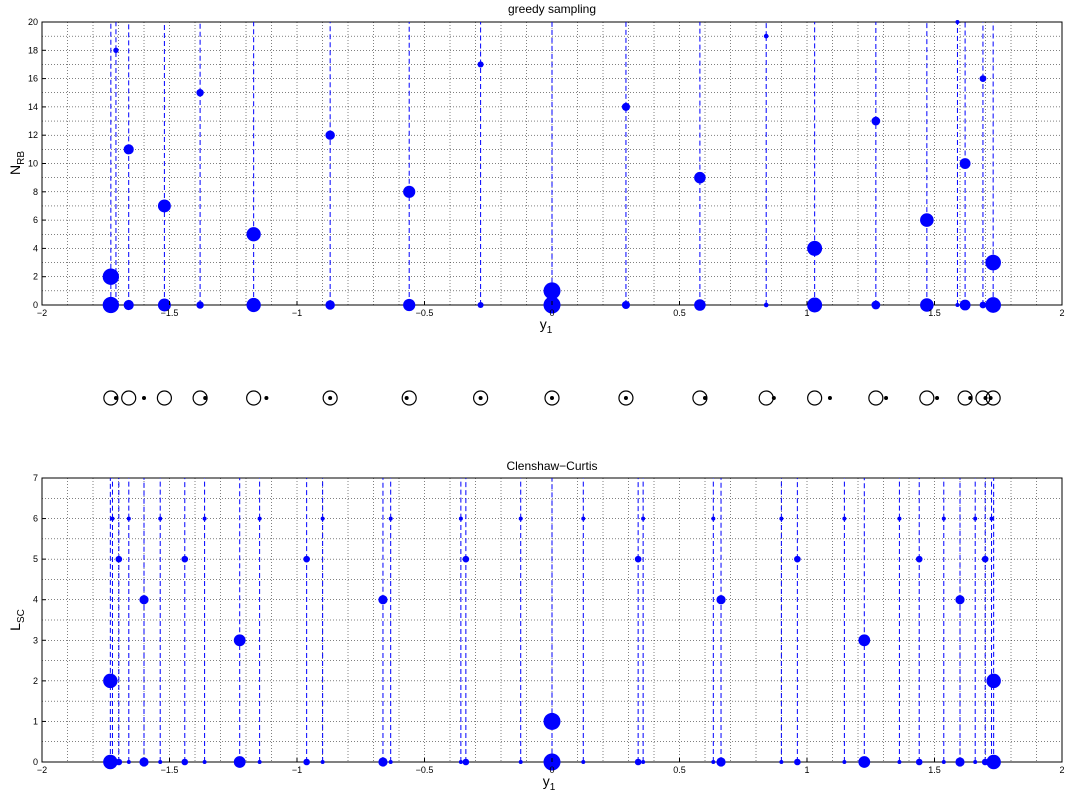  What do you see at coordinates (33, 22) in the screenshot?
I see `greedy-y-tick-label: 20` at bounding box center [33, 22].